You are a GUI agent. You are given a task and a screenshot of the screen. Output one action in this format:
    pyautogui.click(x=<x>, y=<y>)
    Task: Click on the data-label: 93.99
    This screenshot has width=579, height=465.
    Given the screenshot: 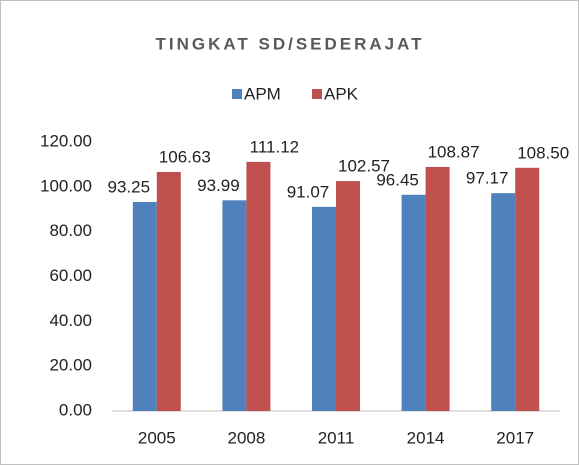 What is the action you would take?
    pyautogui.click(x=218, y=185)
    